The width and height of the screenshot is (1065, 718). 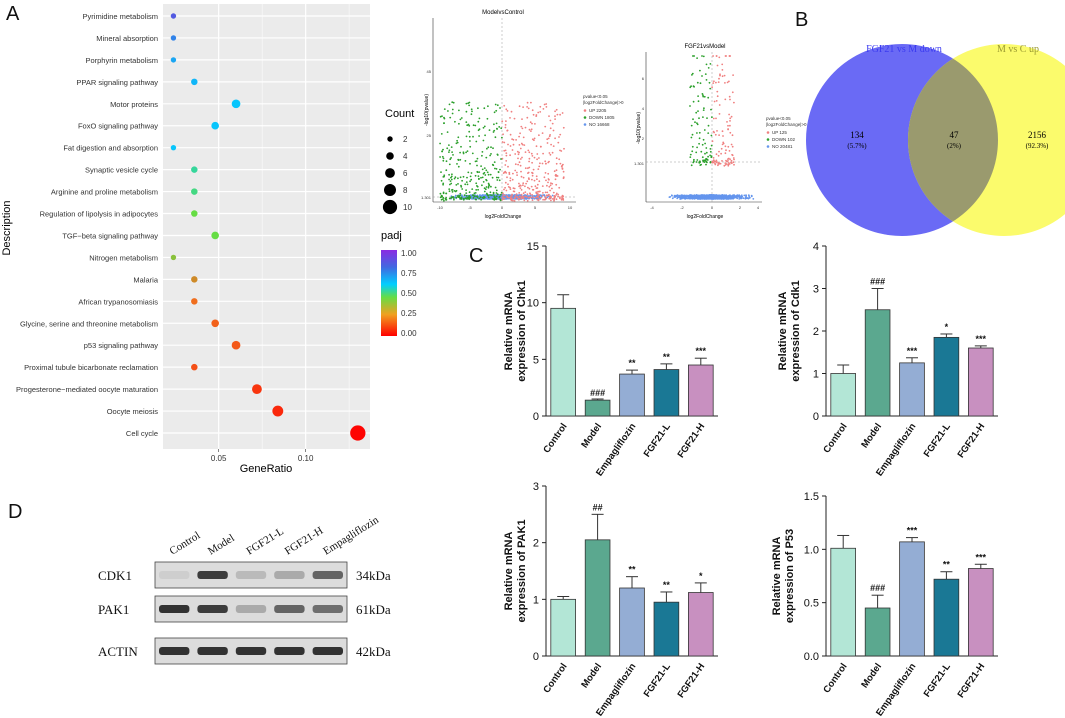 I want to click on venn-left-count: 134, so click(x=857, y=135).